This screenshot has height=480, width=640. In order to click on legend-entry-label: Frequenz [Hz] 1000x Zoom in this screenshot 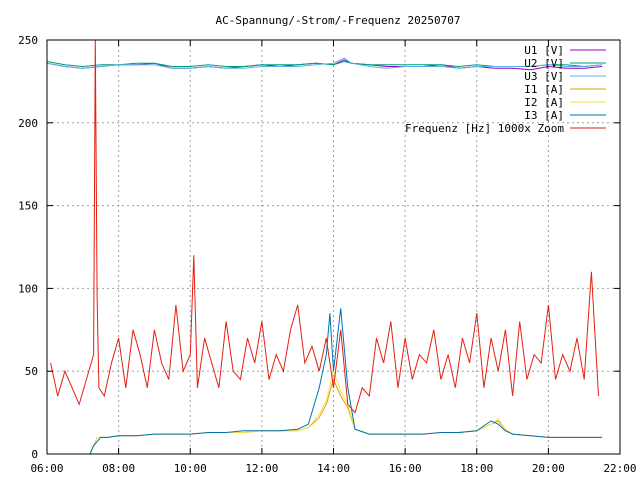, I will do `click(484, 128)`.